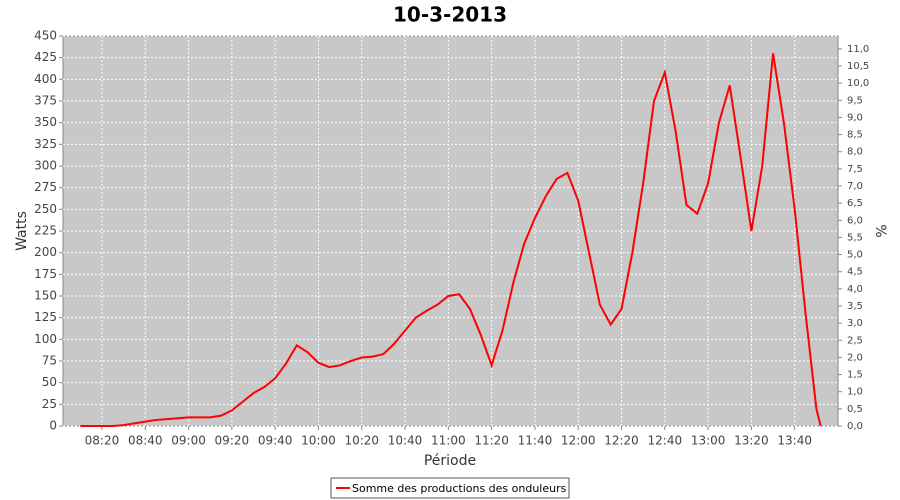 Image resolution: width=900 pixels, height=500 pixels. What do you see at coordinates (665, 441) in the screenshot?
I see `x-tick-label: 12:40` at bounding box center [665, 441].